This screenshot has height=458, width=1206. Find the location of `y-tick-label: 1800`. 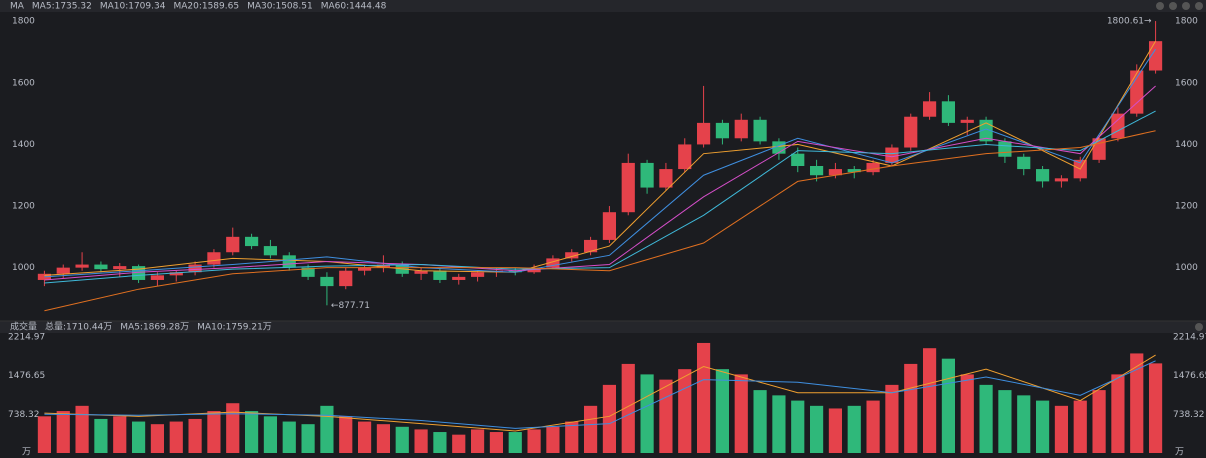

y-tick-label: 1800 is located at coordinates (1186, 22).